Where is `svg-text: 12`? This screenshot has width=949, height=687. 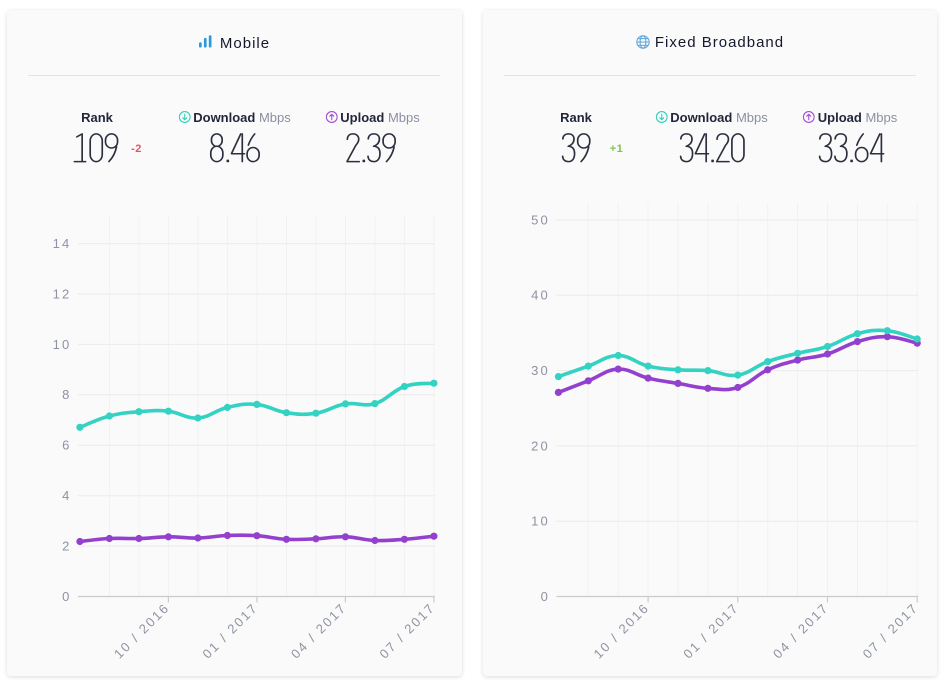
svg-text: 12 is located at coordinates (62, 293).